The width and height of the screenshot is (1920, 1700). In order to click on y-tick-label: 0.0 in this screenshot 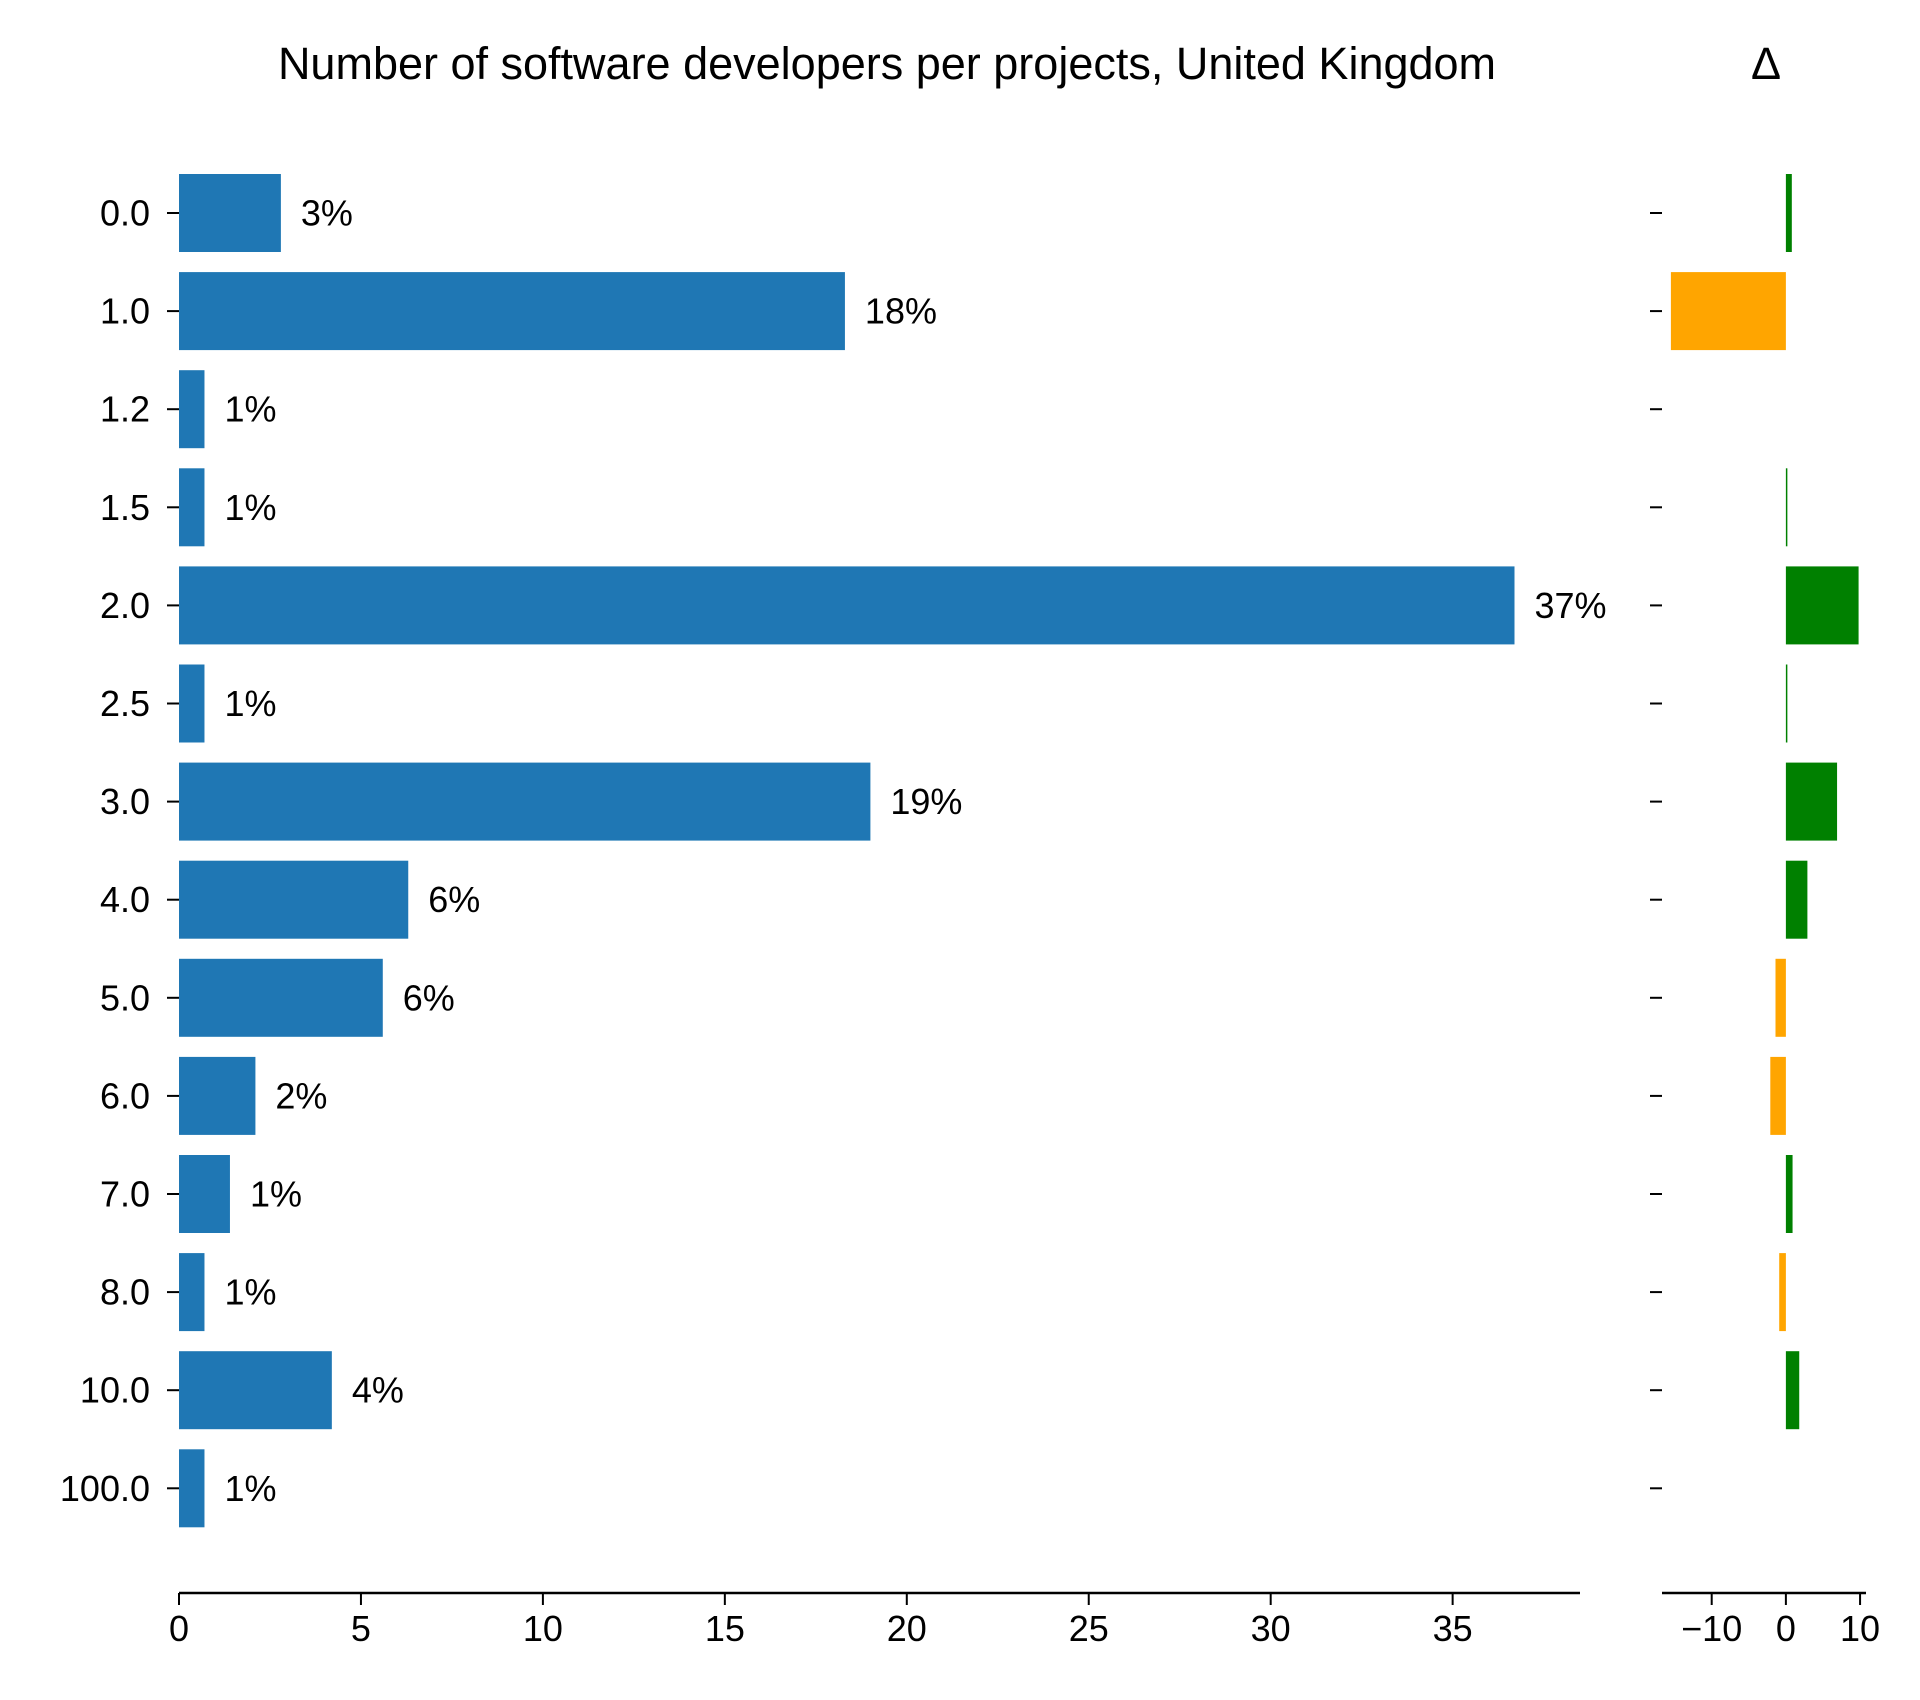, I will do `click(125, 213)`.